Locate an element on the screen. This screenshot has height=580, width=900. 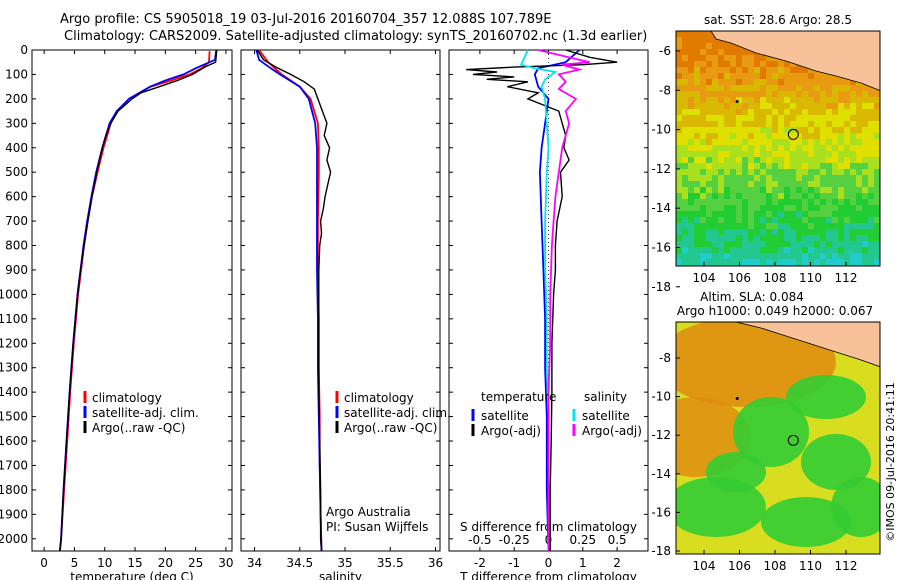
sst-map-title: sat. SST: 28.6 Argo: 28.5 is located at coordinates (778, 20).